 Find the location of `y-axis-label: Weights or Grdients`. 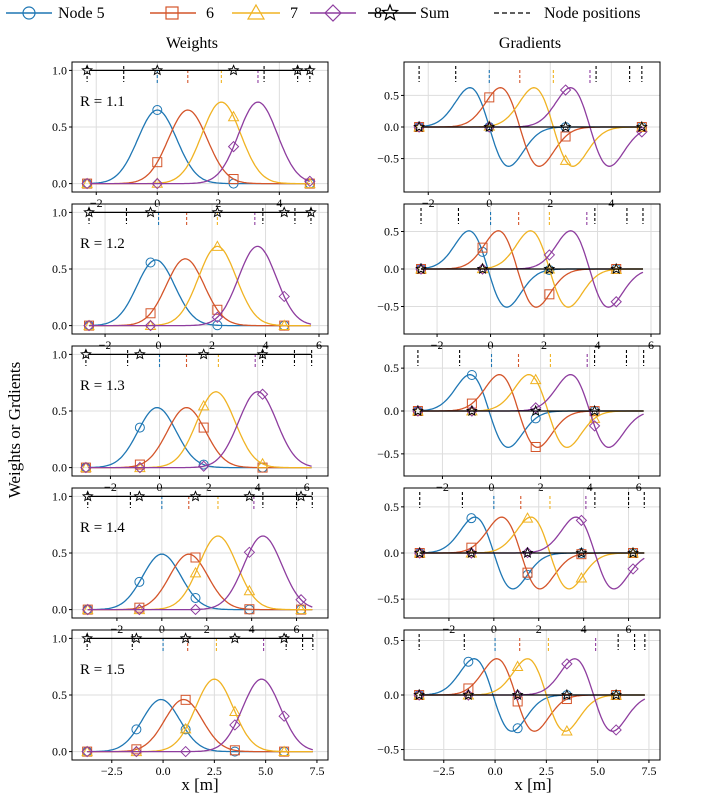

y-axis-label: Weights or Grdients is located at coordinates (14, 430).